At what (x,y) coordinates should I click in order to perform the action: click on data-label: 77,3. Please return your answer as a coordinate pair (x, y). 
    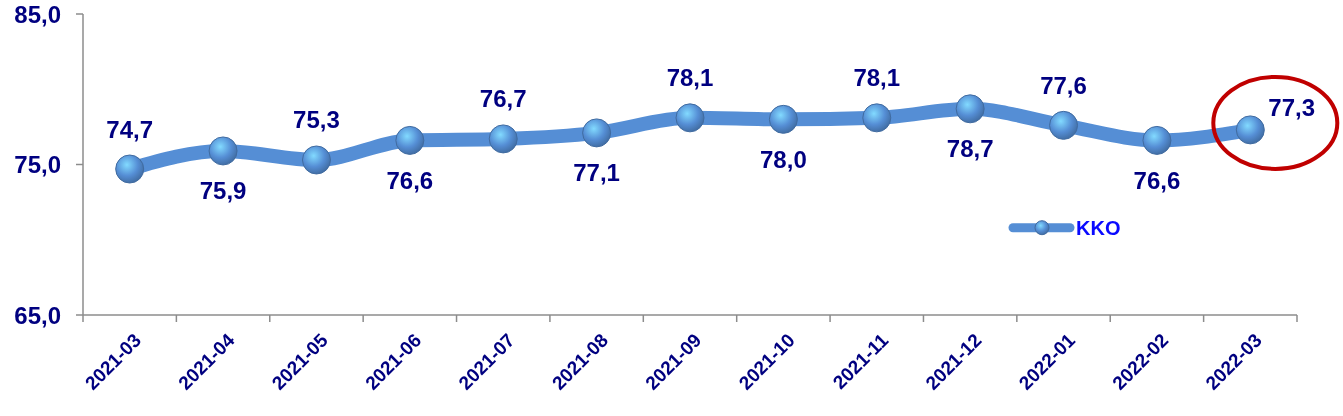
    Looking at the image, I should click on (1292, 108).